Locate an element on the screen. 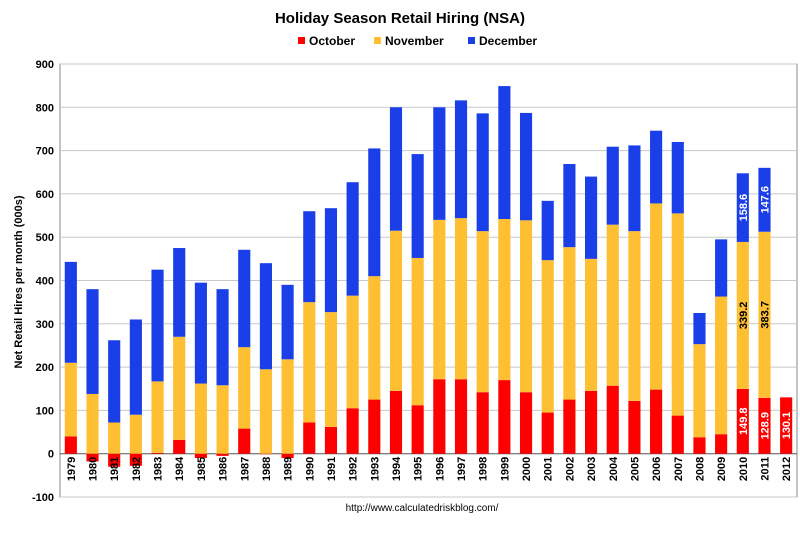 This screenshot has width=800, height=548. bar-december-1987 is located at coordinates (244, 298).